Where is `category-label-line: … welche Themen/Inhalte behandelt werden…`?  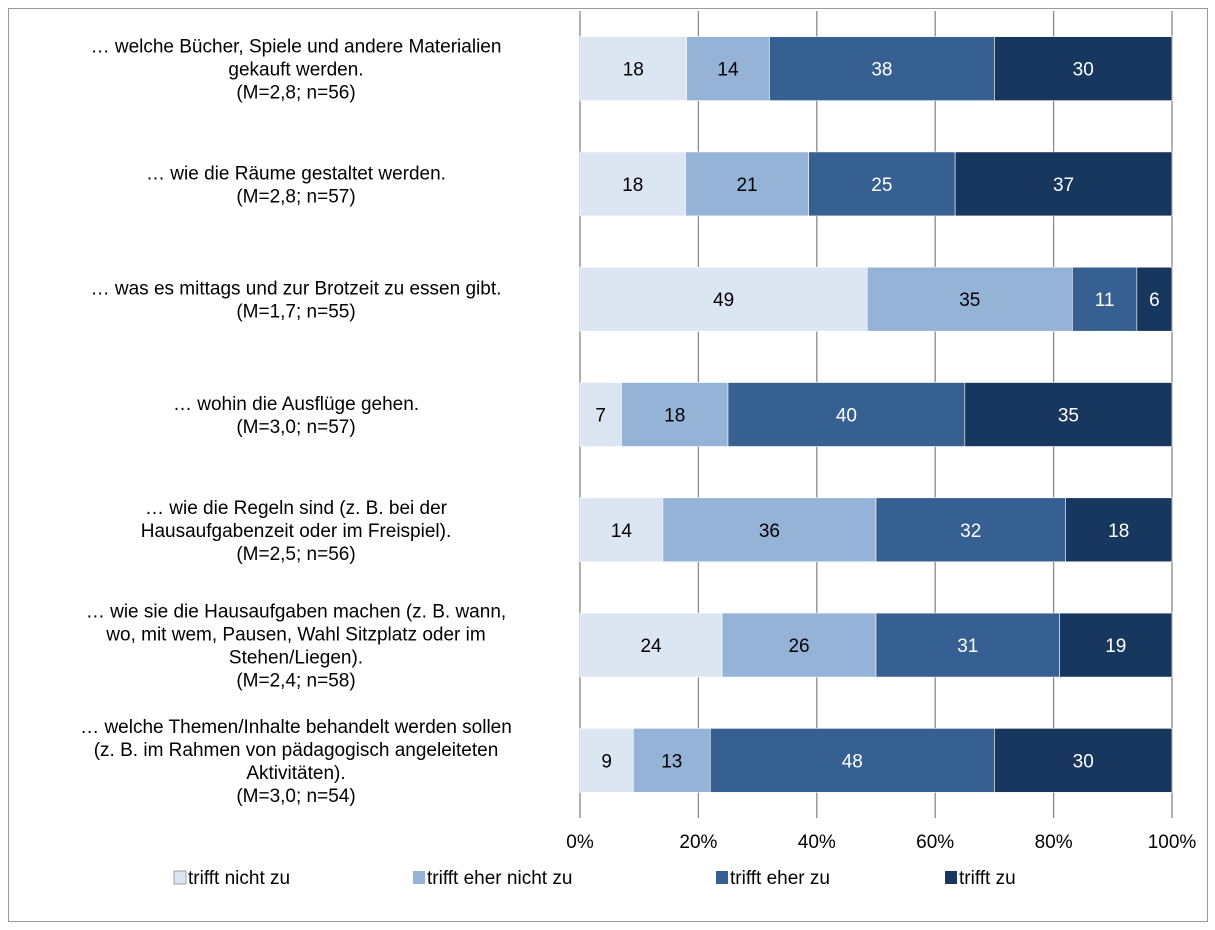 category-label-line: … welche Themen/Inhalte behandelt werden… is located at coordinates (296, 727).